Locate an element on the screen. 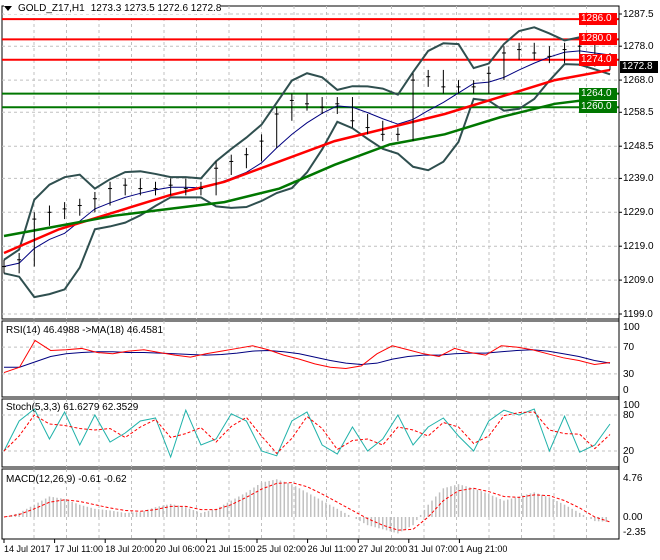 The width and height of the screenshot is (660, 560). resistance-level-label: 1280.0 is located at coordinates (598, 39).